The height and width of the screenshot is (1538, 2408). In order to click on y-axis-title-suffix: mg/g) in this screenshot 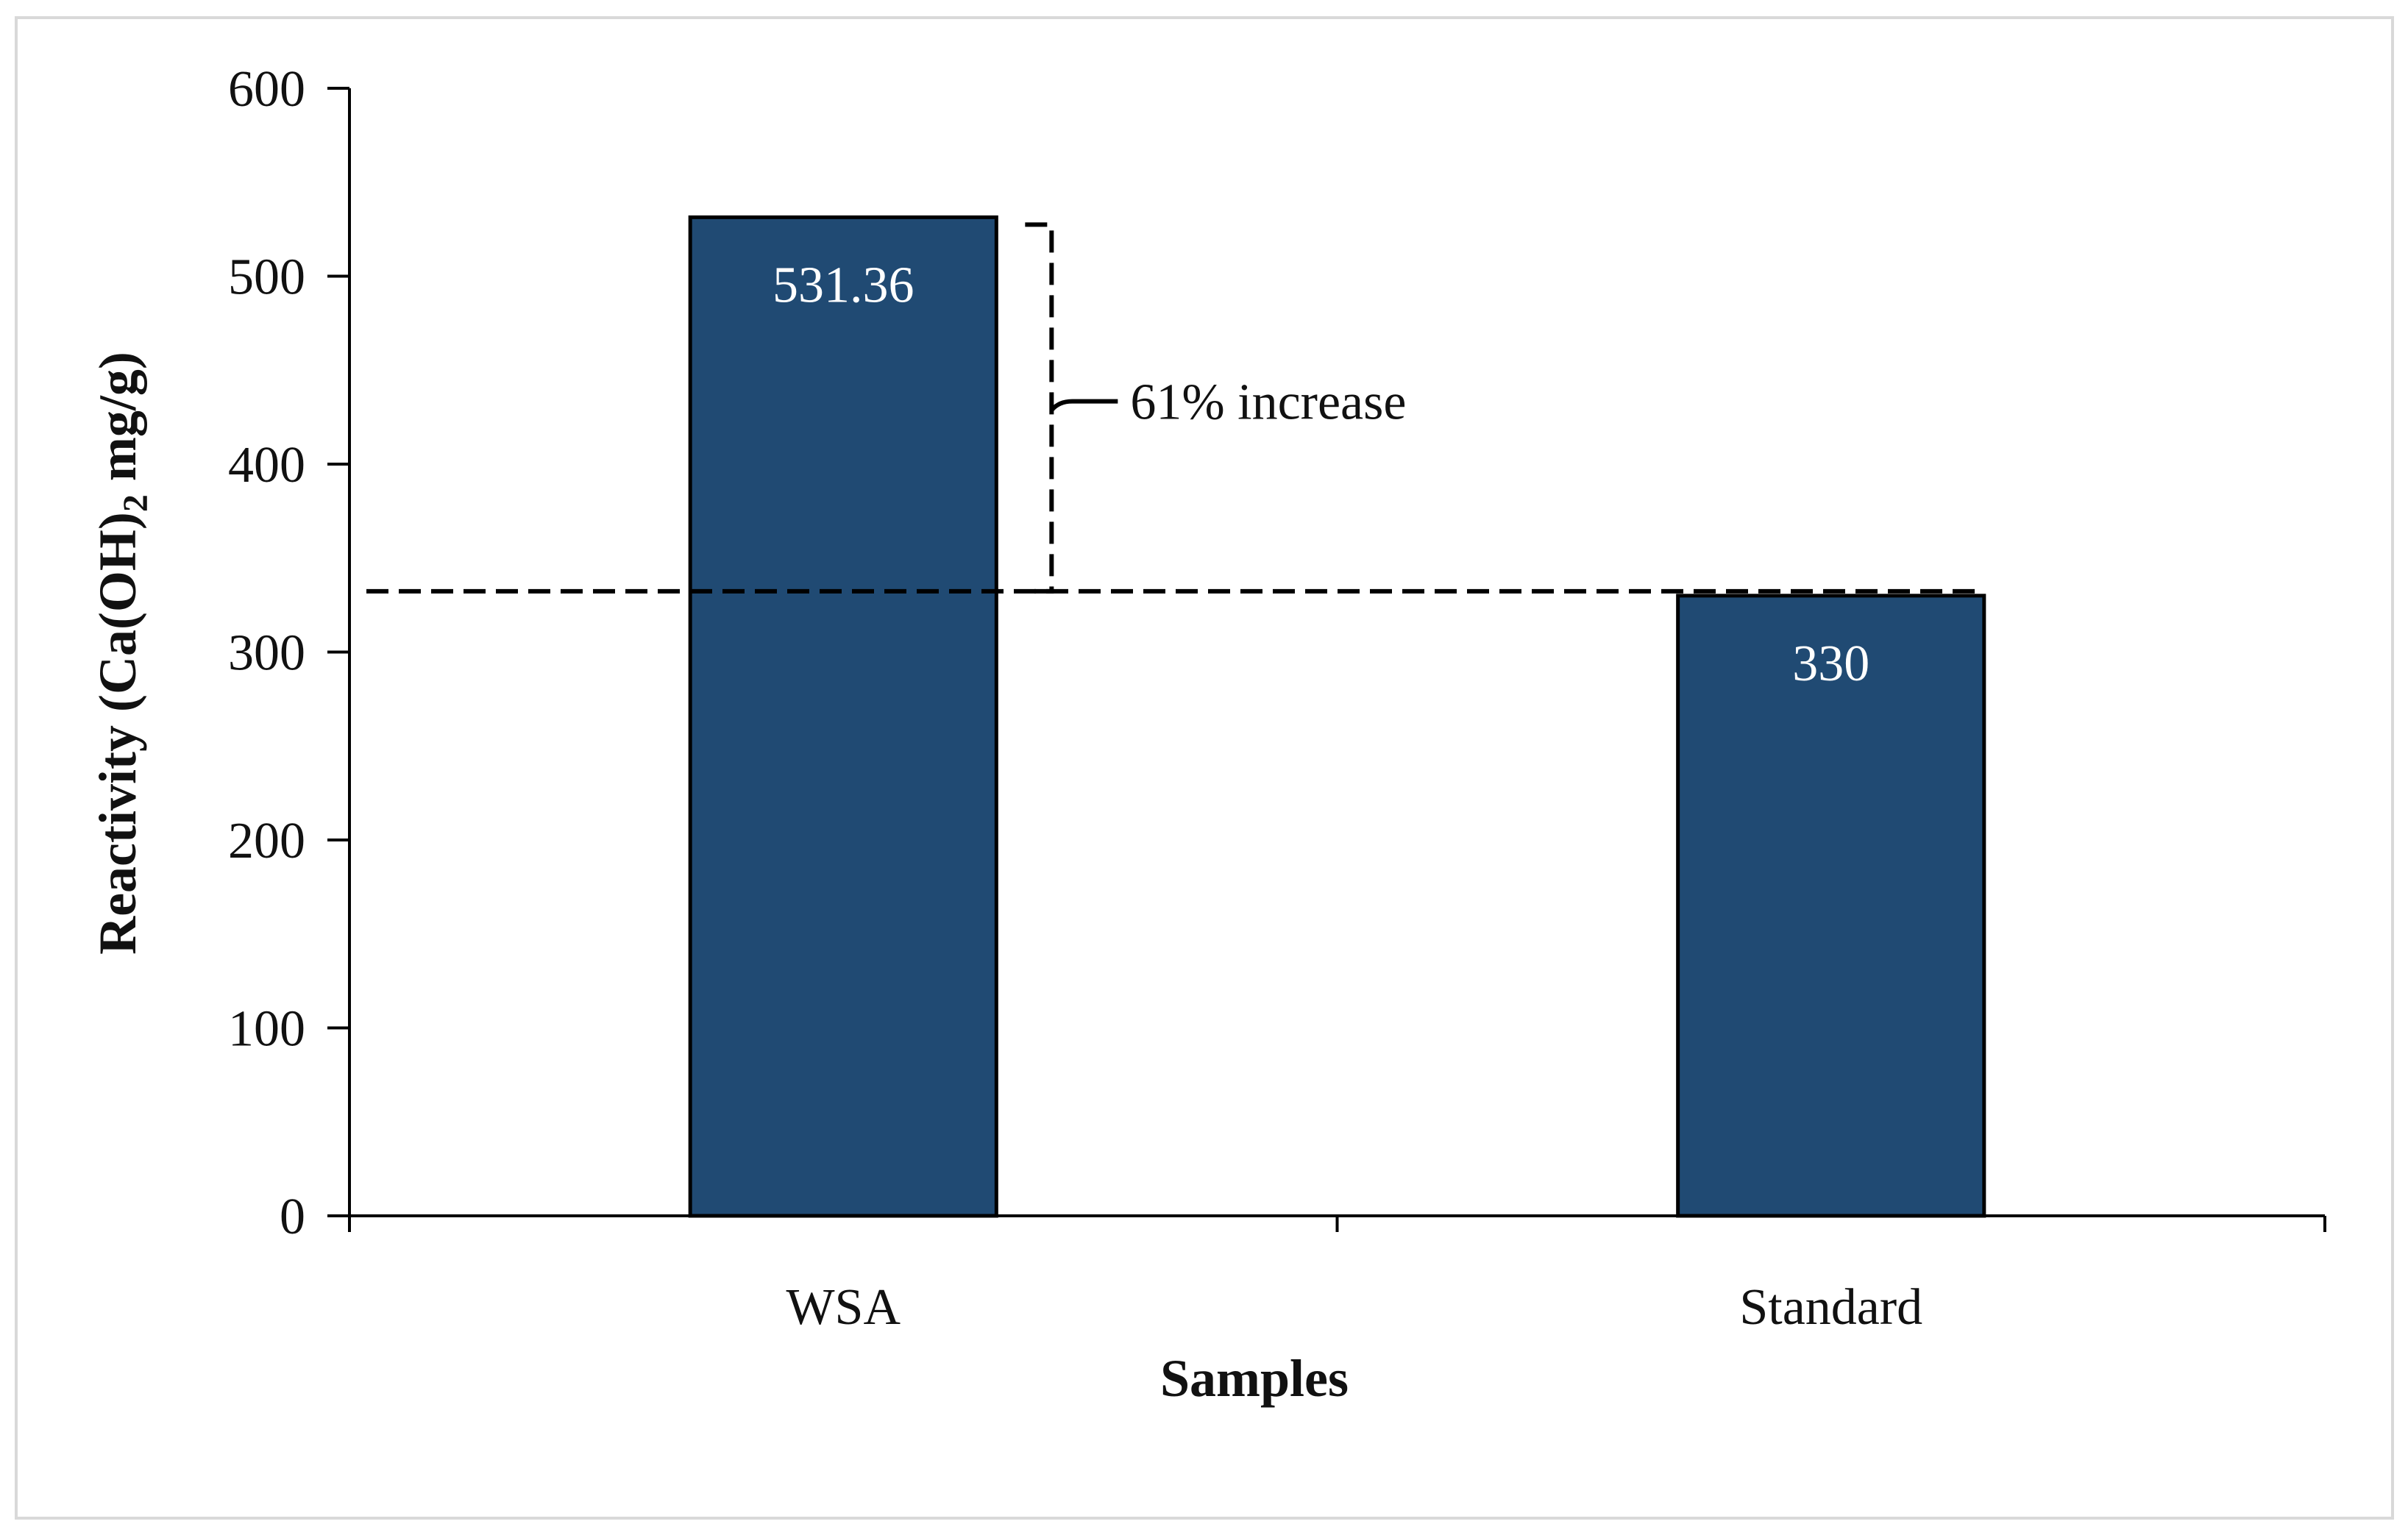, I will do `click(117, 423)`.